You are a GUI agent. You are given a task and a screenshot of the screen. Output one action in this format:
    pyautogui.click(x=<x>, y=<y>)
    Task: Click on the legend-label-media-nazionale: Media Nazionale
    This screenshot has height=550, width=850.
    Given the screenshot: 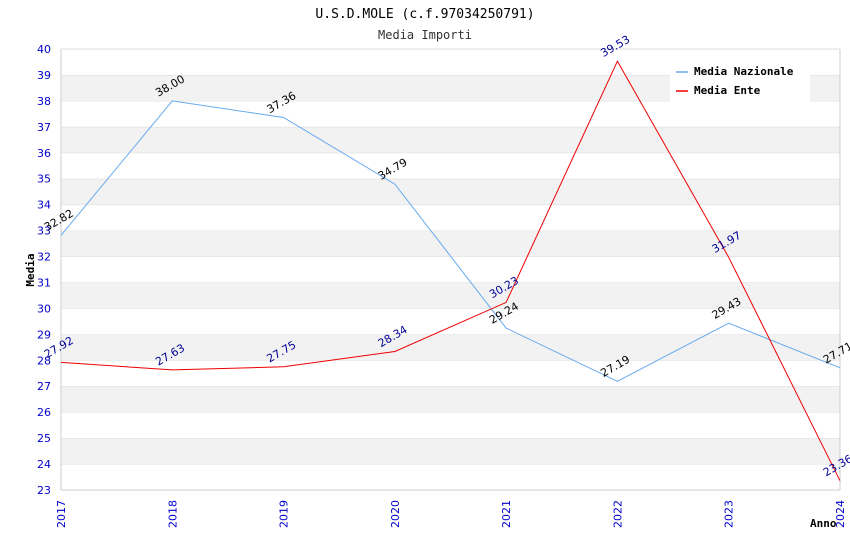 What is the action you would take?
    pyautogui.click(x=744, y=71)
    